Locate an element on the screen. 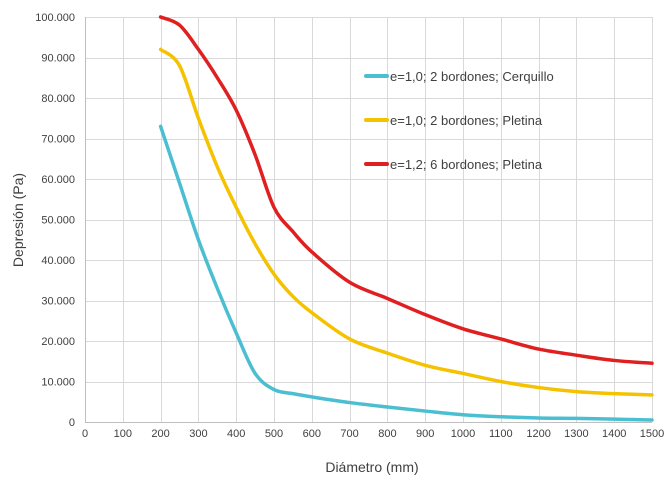 The width and height of the screenshot is (667, 481). y-tick-label: 0 is located at coordinates (72, 423).